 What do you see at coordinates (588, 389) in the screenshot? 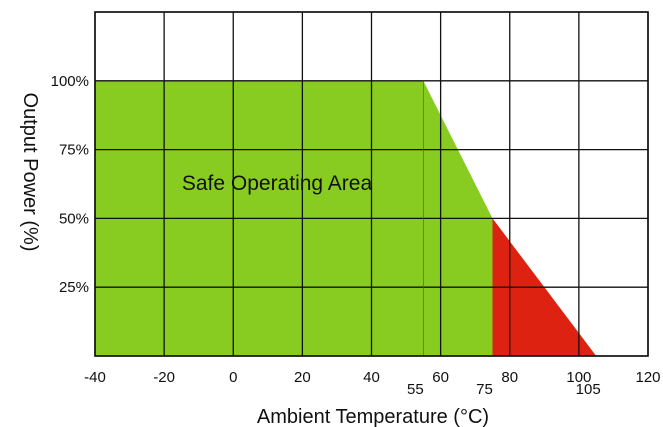
I see `x-marked-point-label: 105` at bounding box center [588, 389].